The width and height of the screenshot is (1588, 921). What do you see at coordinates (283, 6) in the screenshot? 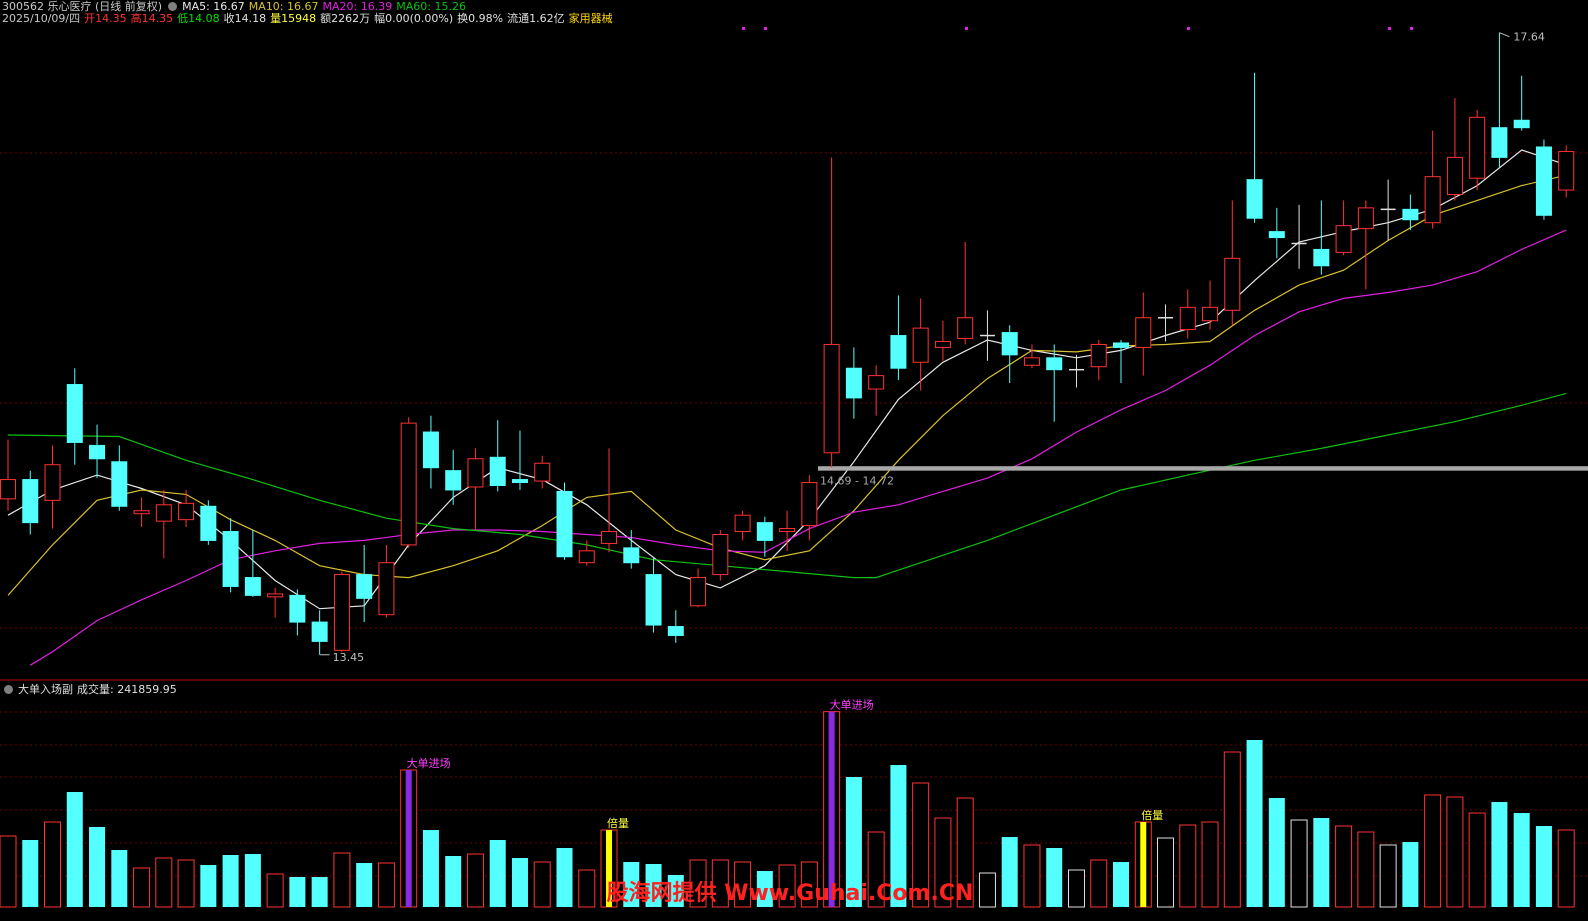
I see `legend-entry: MA10: 16.67` at bounding box center [283, 6].